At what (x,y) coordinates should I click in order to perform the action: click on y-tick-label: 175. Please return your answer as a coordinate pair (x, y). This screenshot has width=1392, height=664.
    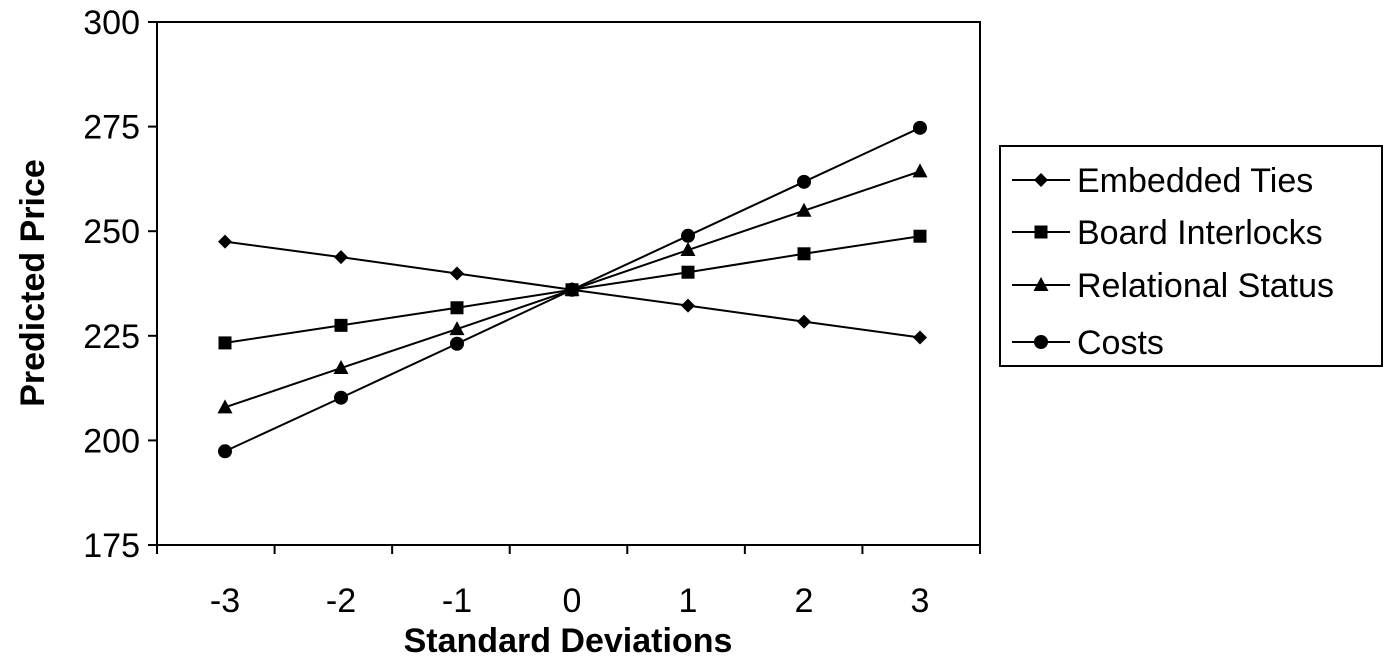
    Looking at the image, I should click on (111, 546).